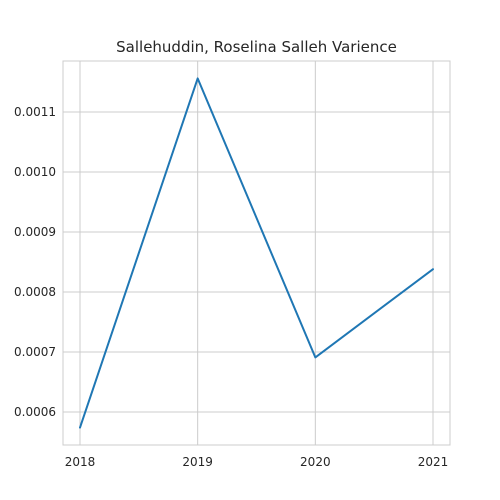  Describe the element at coordinates (433, 462) in the screenshot. I see `x-tick-label: 2021` at that location.